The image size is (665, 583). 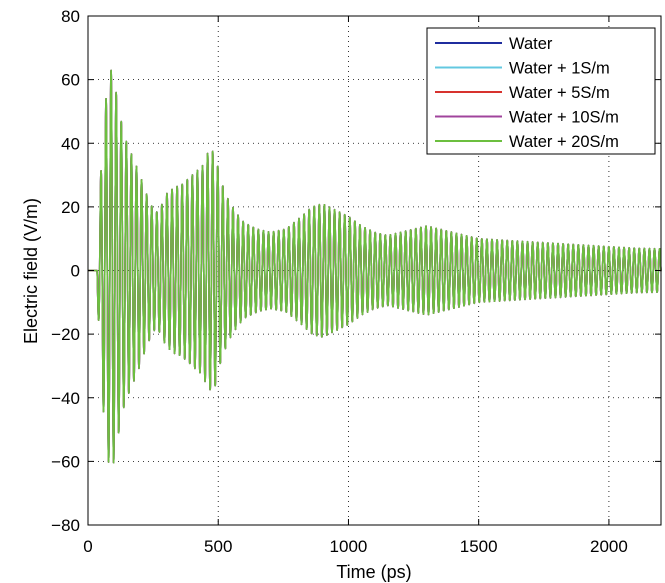 What do you see at coordinates (75, 271) in the screenshot?
I see `y-tick-label: 0` at bounding box center [75, 271].